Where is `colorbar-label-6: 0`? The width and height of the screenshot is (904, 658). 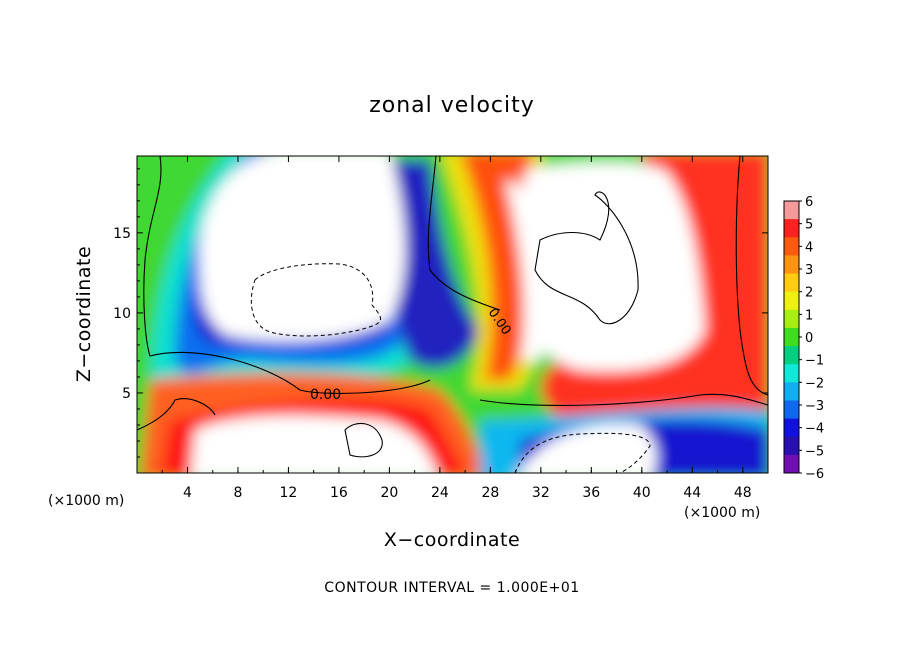 colorbar-label-6: 0 is located at coordinates (809, 338).